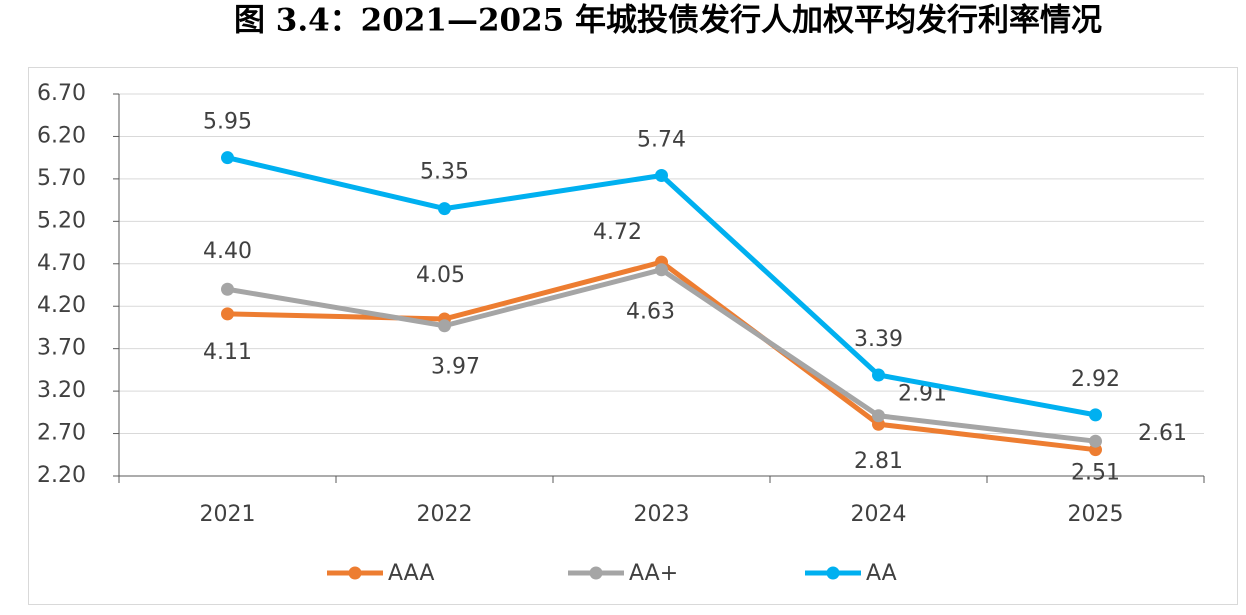  What do you see at coordinates (61, 305) in the screenshot?
I see `y-tick-label: 4.20` at bounding box center [61, 305].